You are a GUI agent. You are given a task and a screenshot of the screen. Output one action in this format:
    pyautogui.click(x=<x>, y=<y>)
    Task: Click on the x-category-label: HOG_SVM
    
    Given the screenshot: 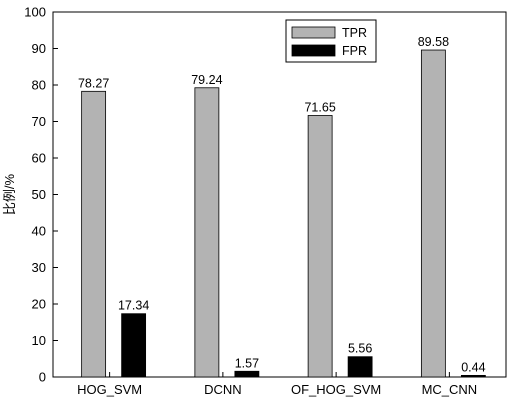 What is the action you would take?
    pyautogui.click(x=109, y=389)
    